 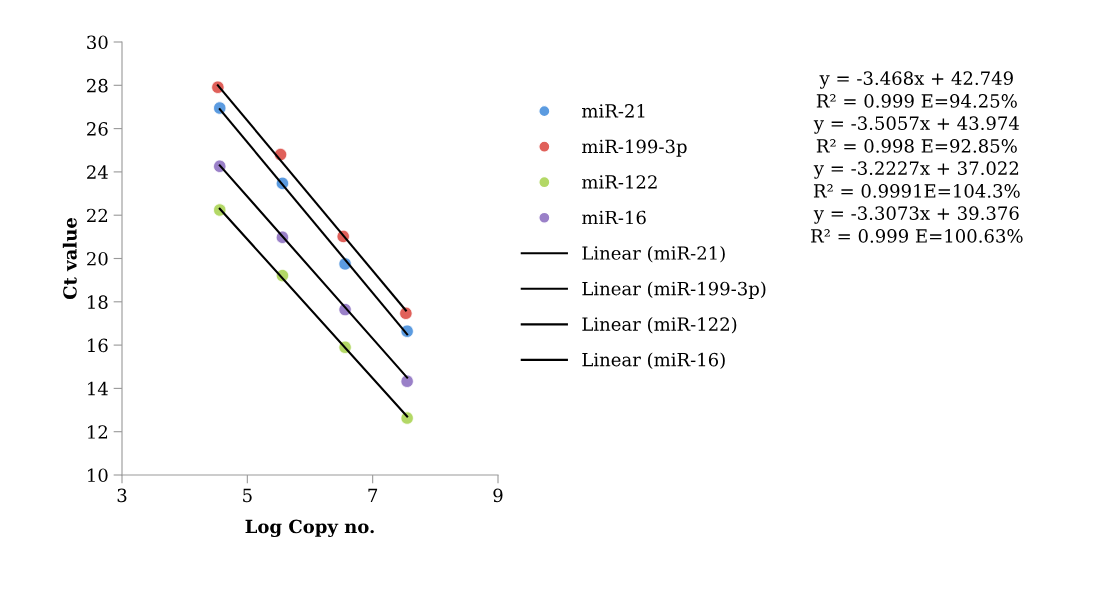 I want to click on text: R² = 0.998 E=92.85%, so click(x=916, y=146).